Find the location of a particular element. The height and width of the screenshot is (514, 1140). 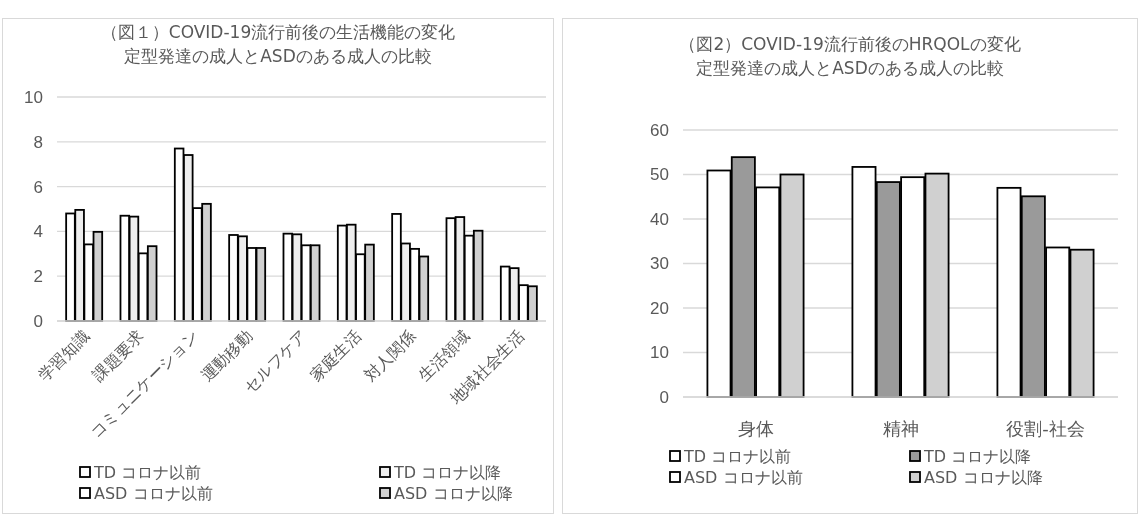

y-tick-label: 8 is located at coordinates (38, 142).